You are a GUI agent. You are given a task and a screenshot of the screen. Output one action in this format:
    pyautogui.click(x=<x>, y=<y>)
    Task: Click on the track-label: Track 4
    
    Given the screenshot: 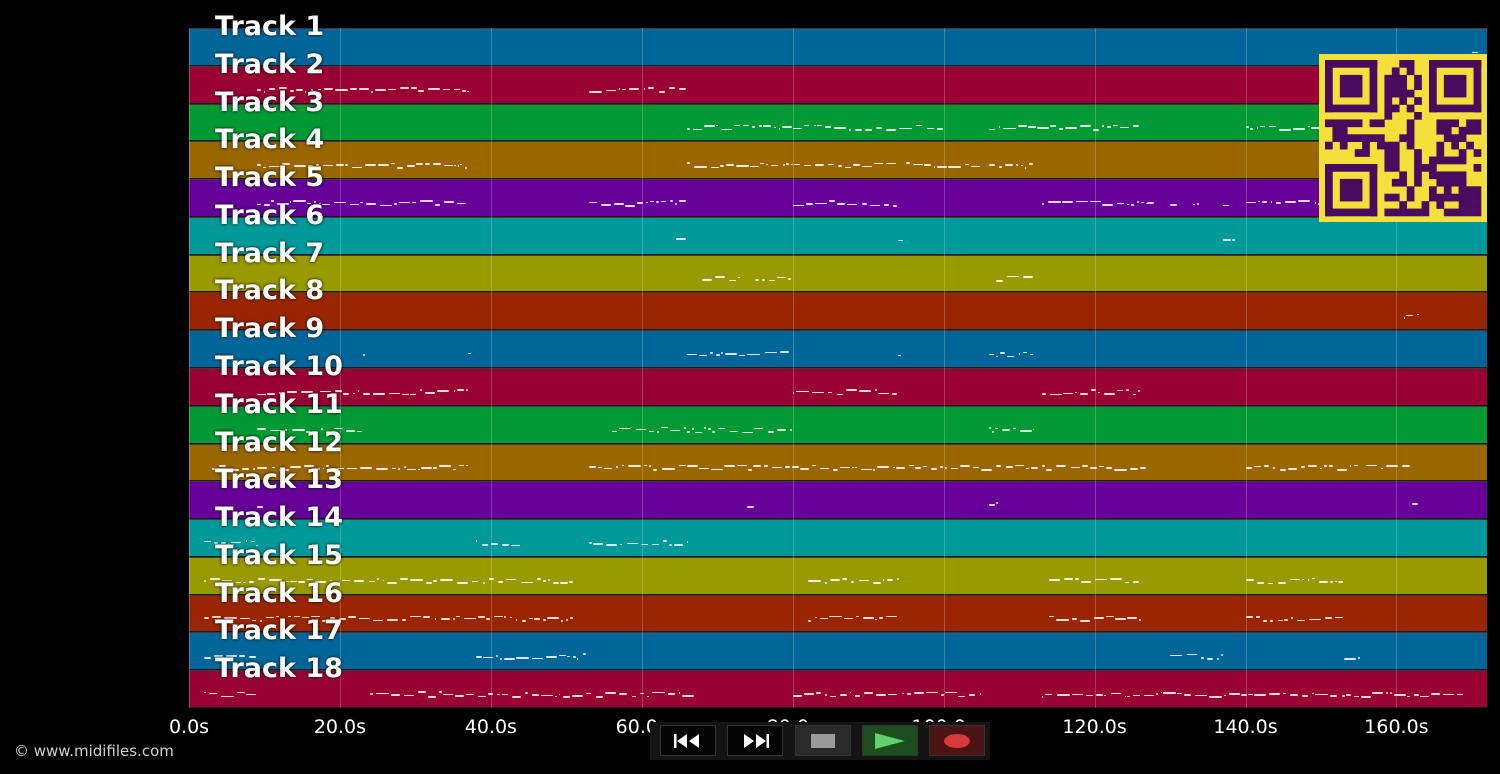 What is the action you would take?
    pyautogui.click(x=270, y=140)
    